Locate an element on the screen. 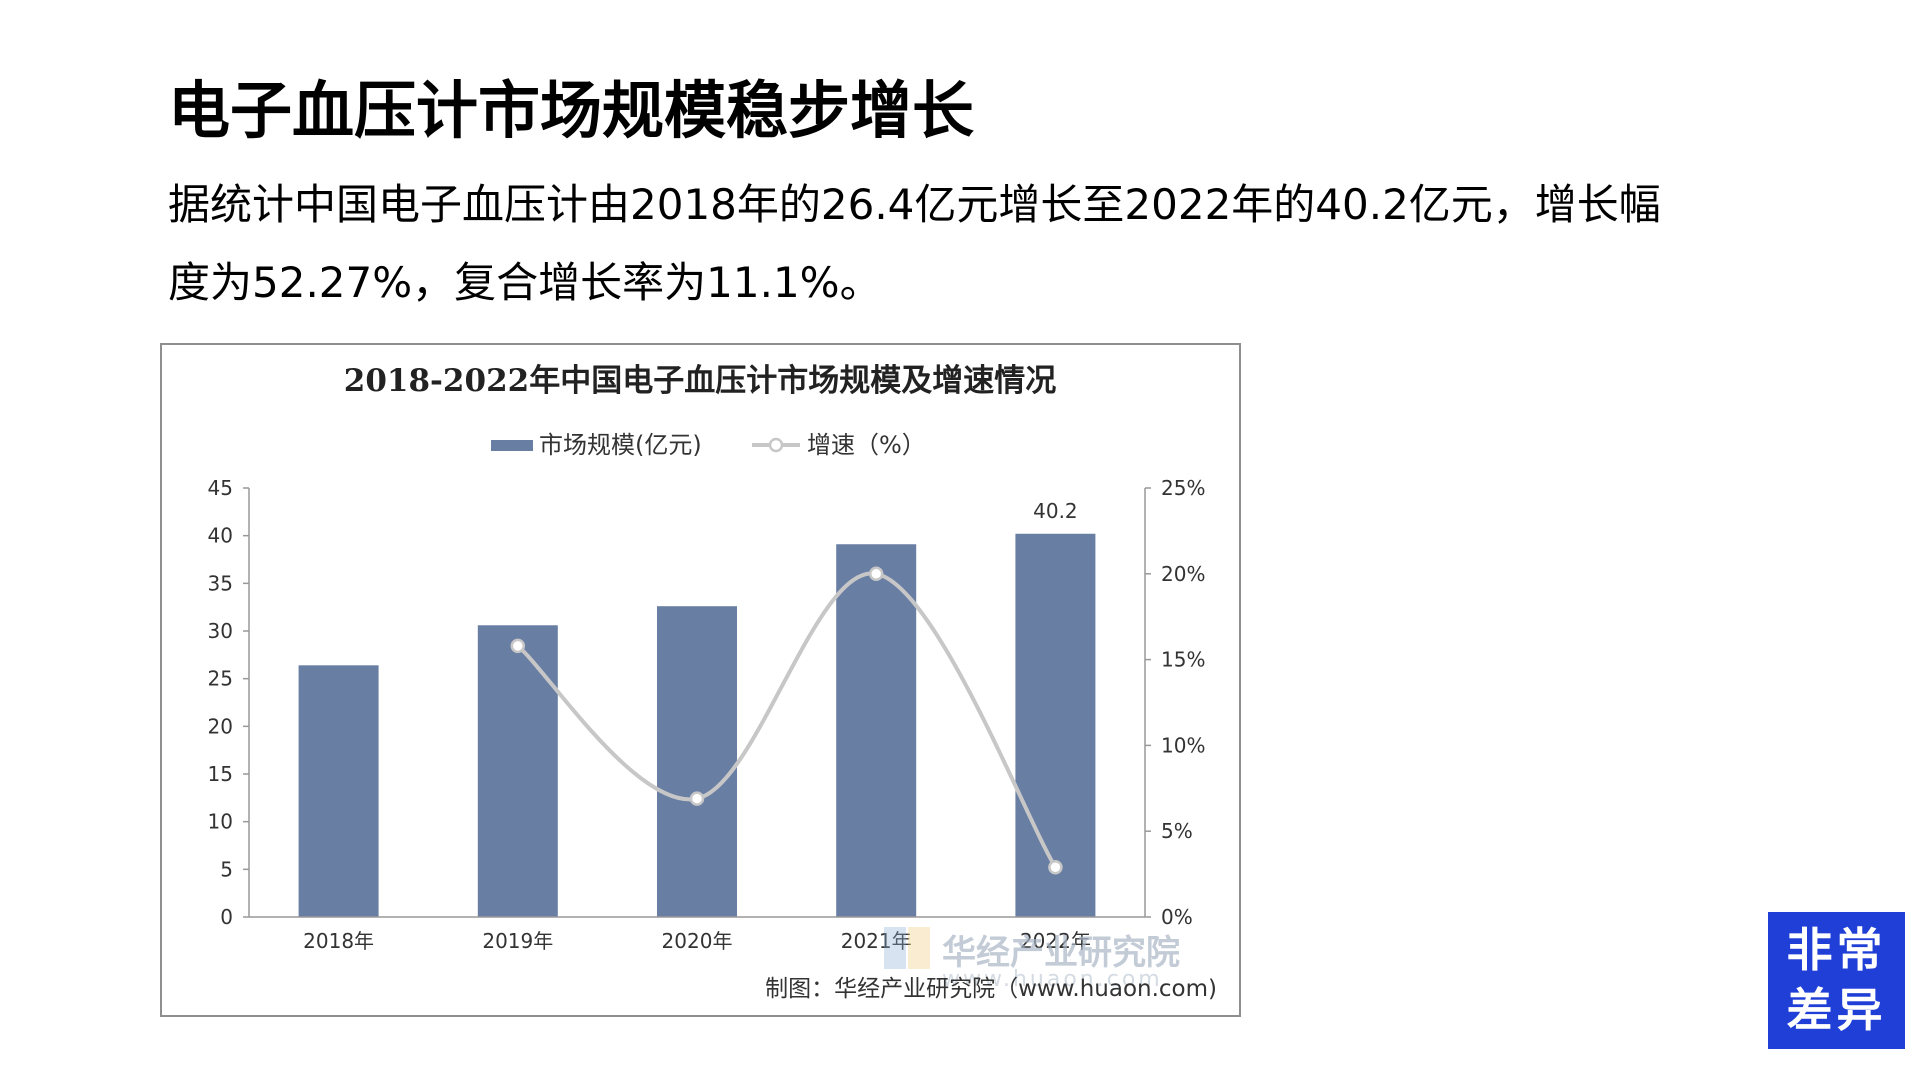 The image size is (1920, 1080). bar-2019年 is located at coordinates (517, 771).